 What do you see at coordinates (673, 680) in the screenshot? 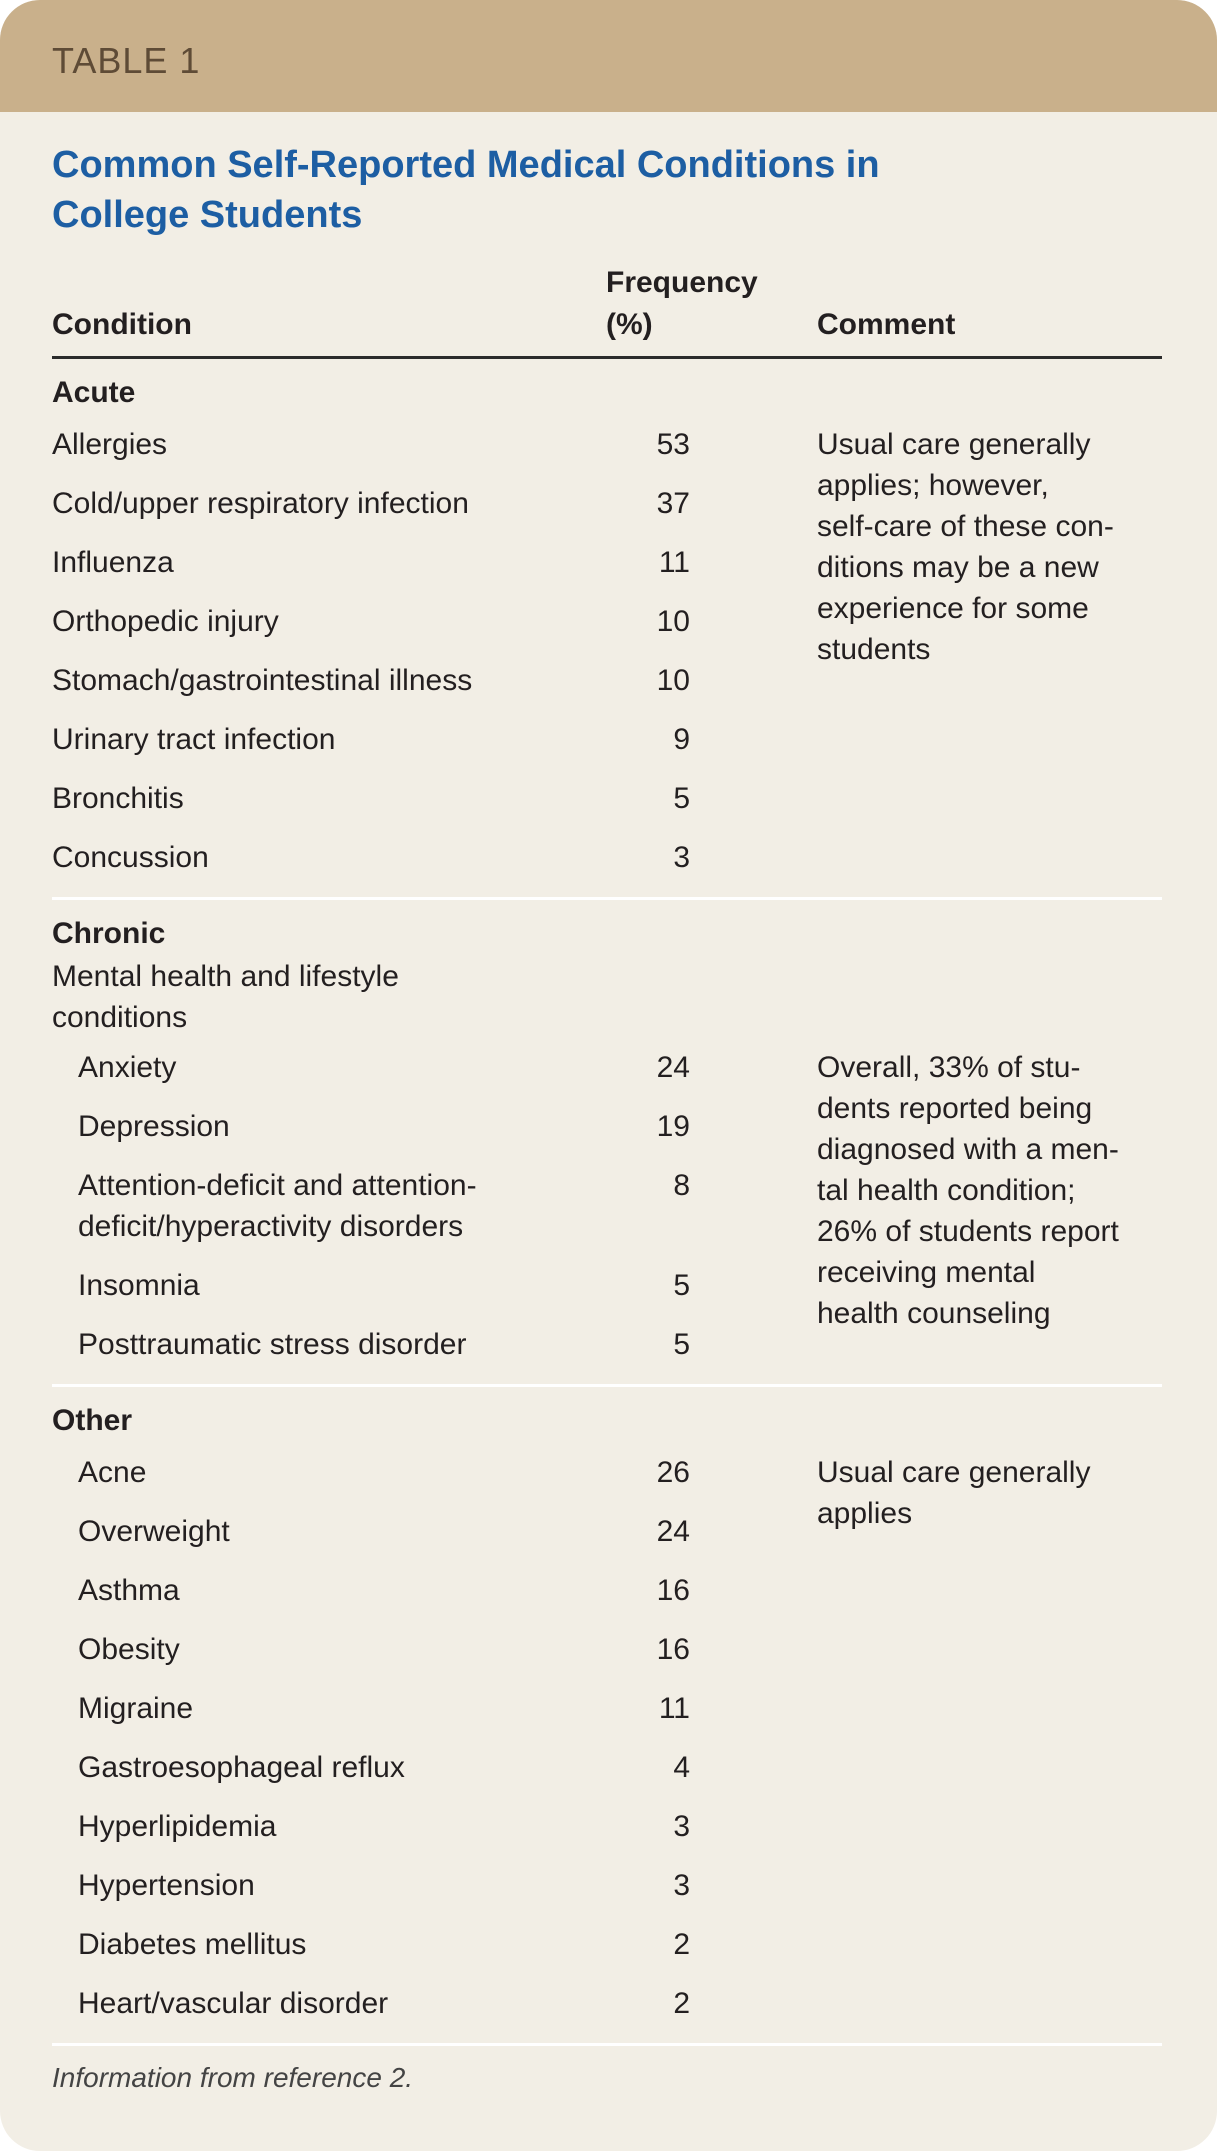
I see `frequency: 10` at bounding box center [673, 680].